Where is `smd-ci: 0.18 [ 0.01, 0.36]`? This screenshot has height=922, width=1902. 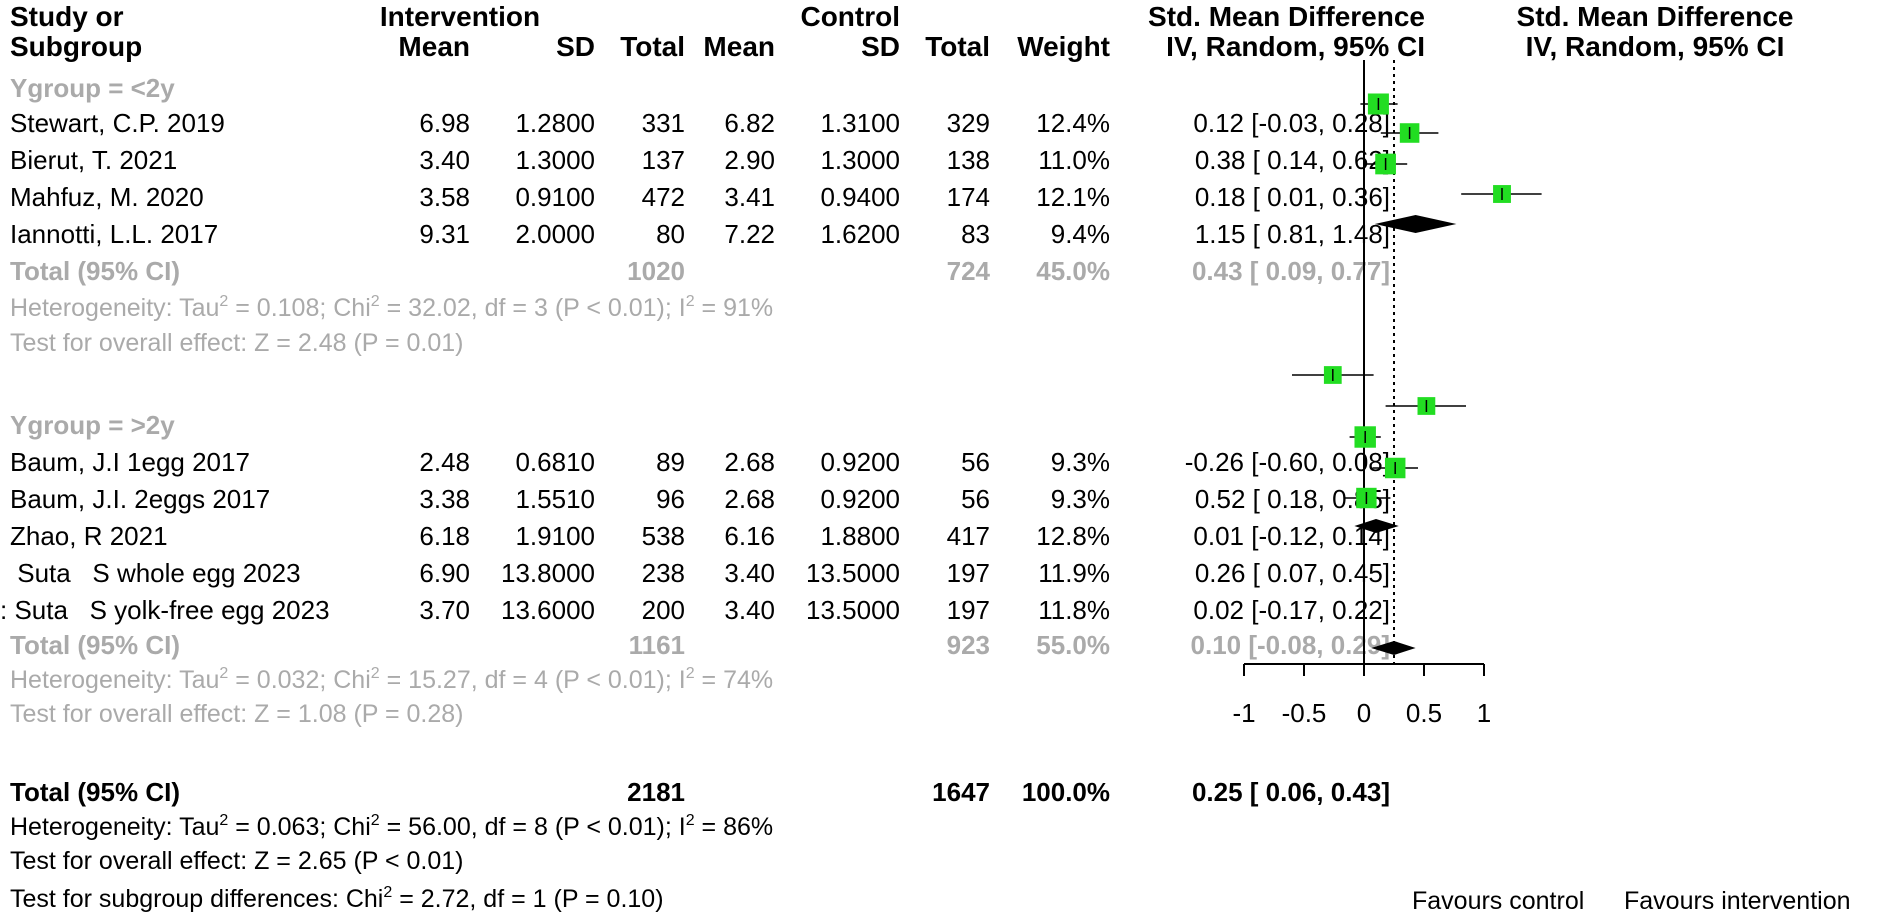
smd-ci: 0.18 [ 0.01, 0.36] is located at coordinates (1292, 197).